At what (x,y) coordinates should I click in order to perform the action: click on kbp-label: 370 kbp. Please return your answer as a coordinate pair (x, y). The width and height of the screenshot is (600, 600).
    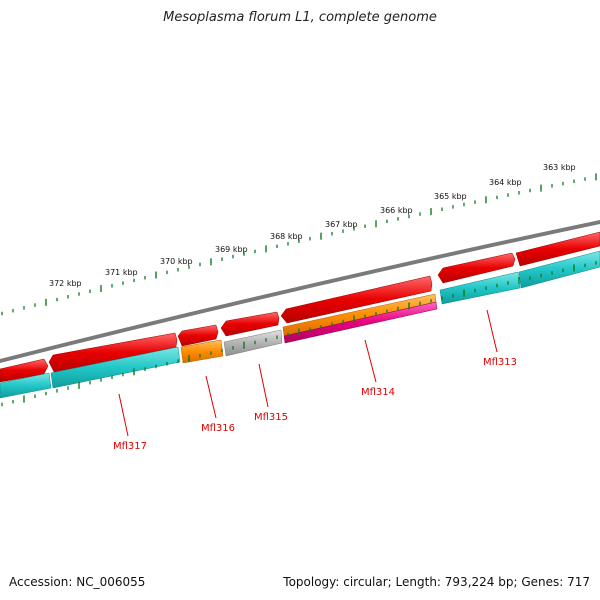
    Looking at the image, I should click on (176, 261).